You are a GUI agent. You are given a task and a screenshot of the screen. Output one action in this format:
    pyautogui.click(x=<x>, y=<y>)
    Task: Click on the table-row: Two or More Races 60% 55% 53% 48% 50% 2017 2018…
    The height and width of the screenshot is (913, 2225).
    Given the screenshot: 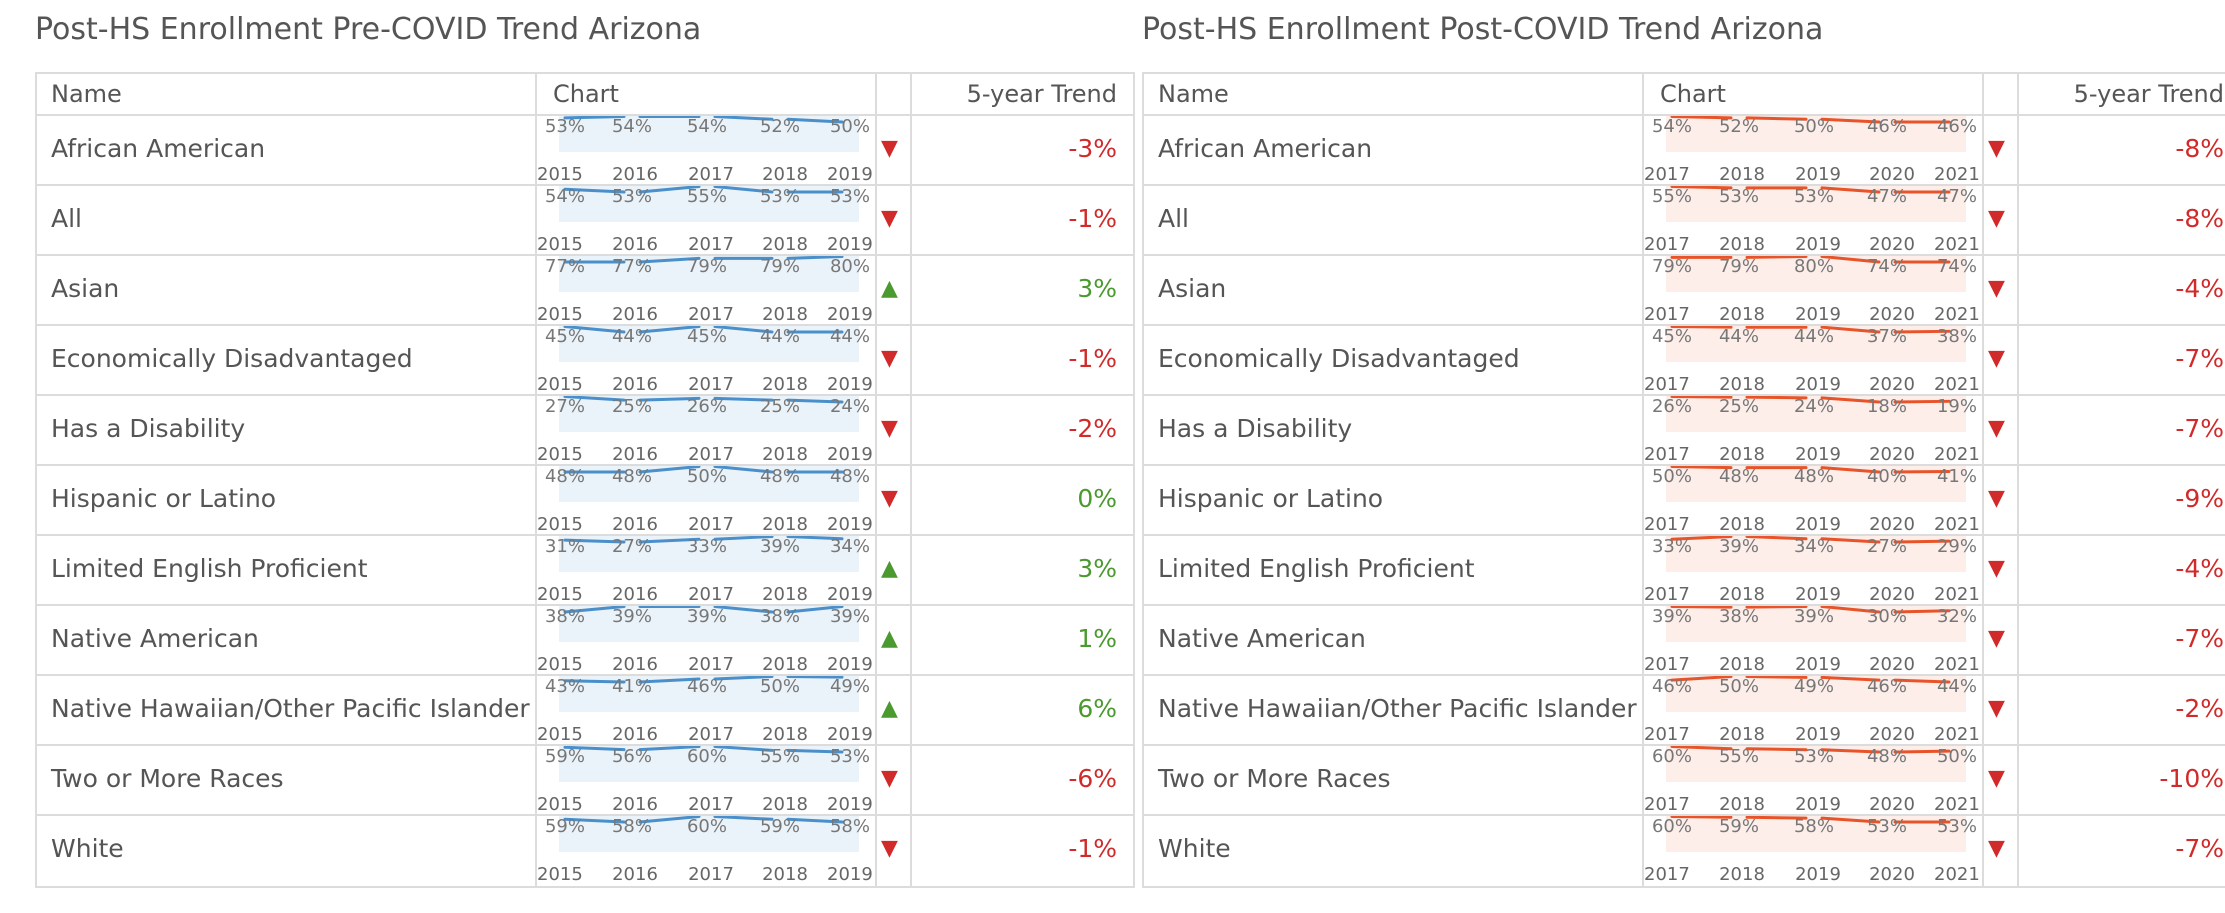 What is the action you would take?
    pyautogui.click(x=1683, y=781)
    